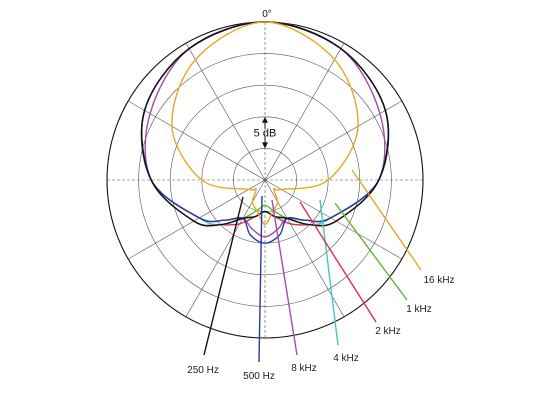 The image size is (550, 400). What do you see at coordinates (386, 220) in the screenshot?
I see `leader-16-khz` at bounding box center [386, 220].